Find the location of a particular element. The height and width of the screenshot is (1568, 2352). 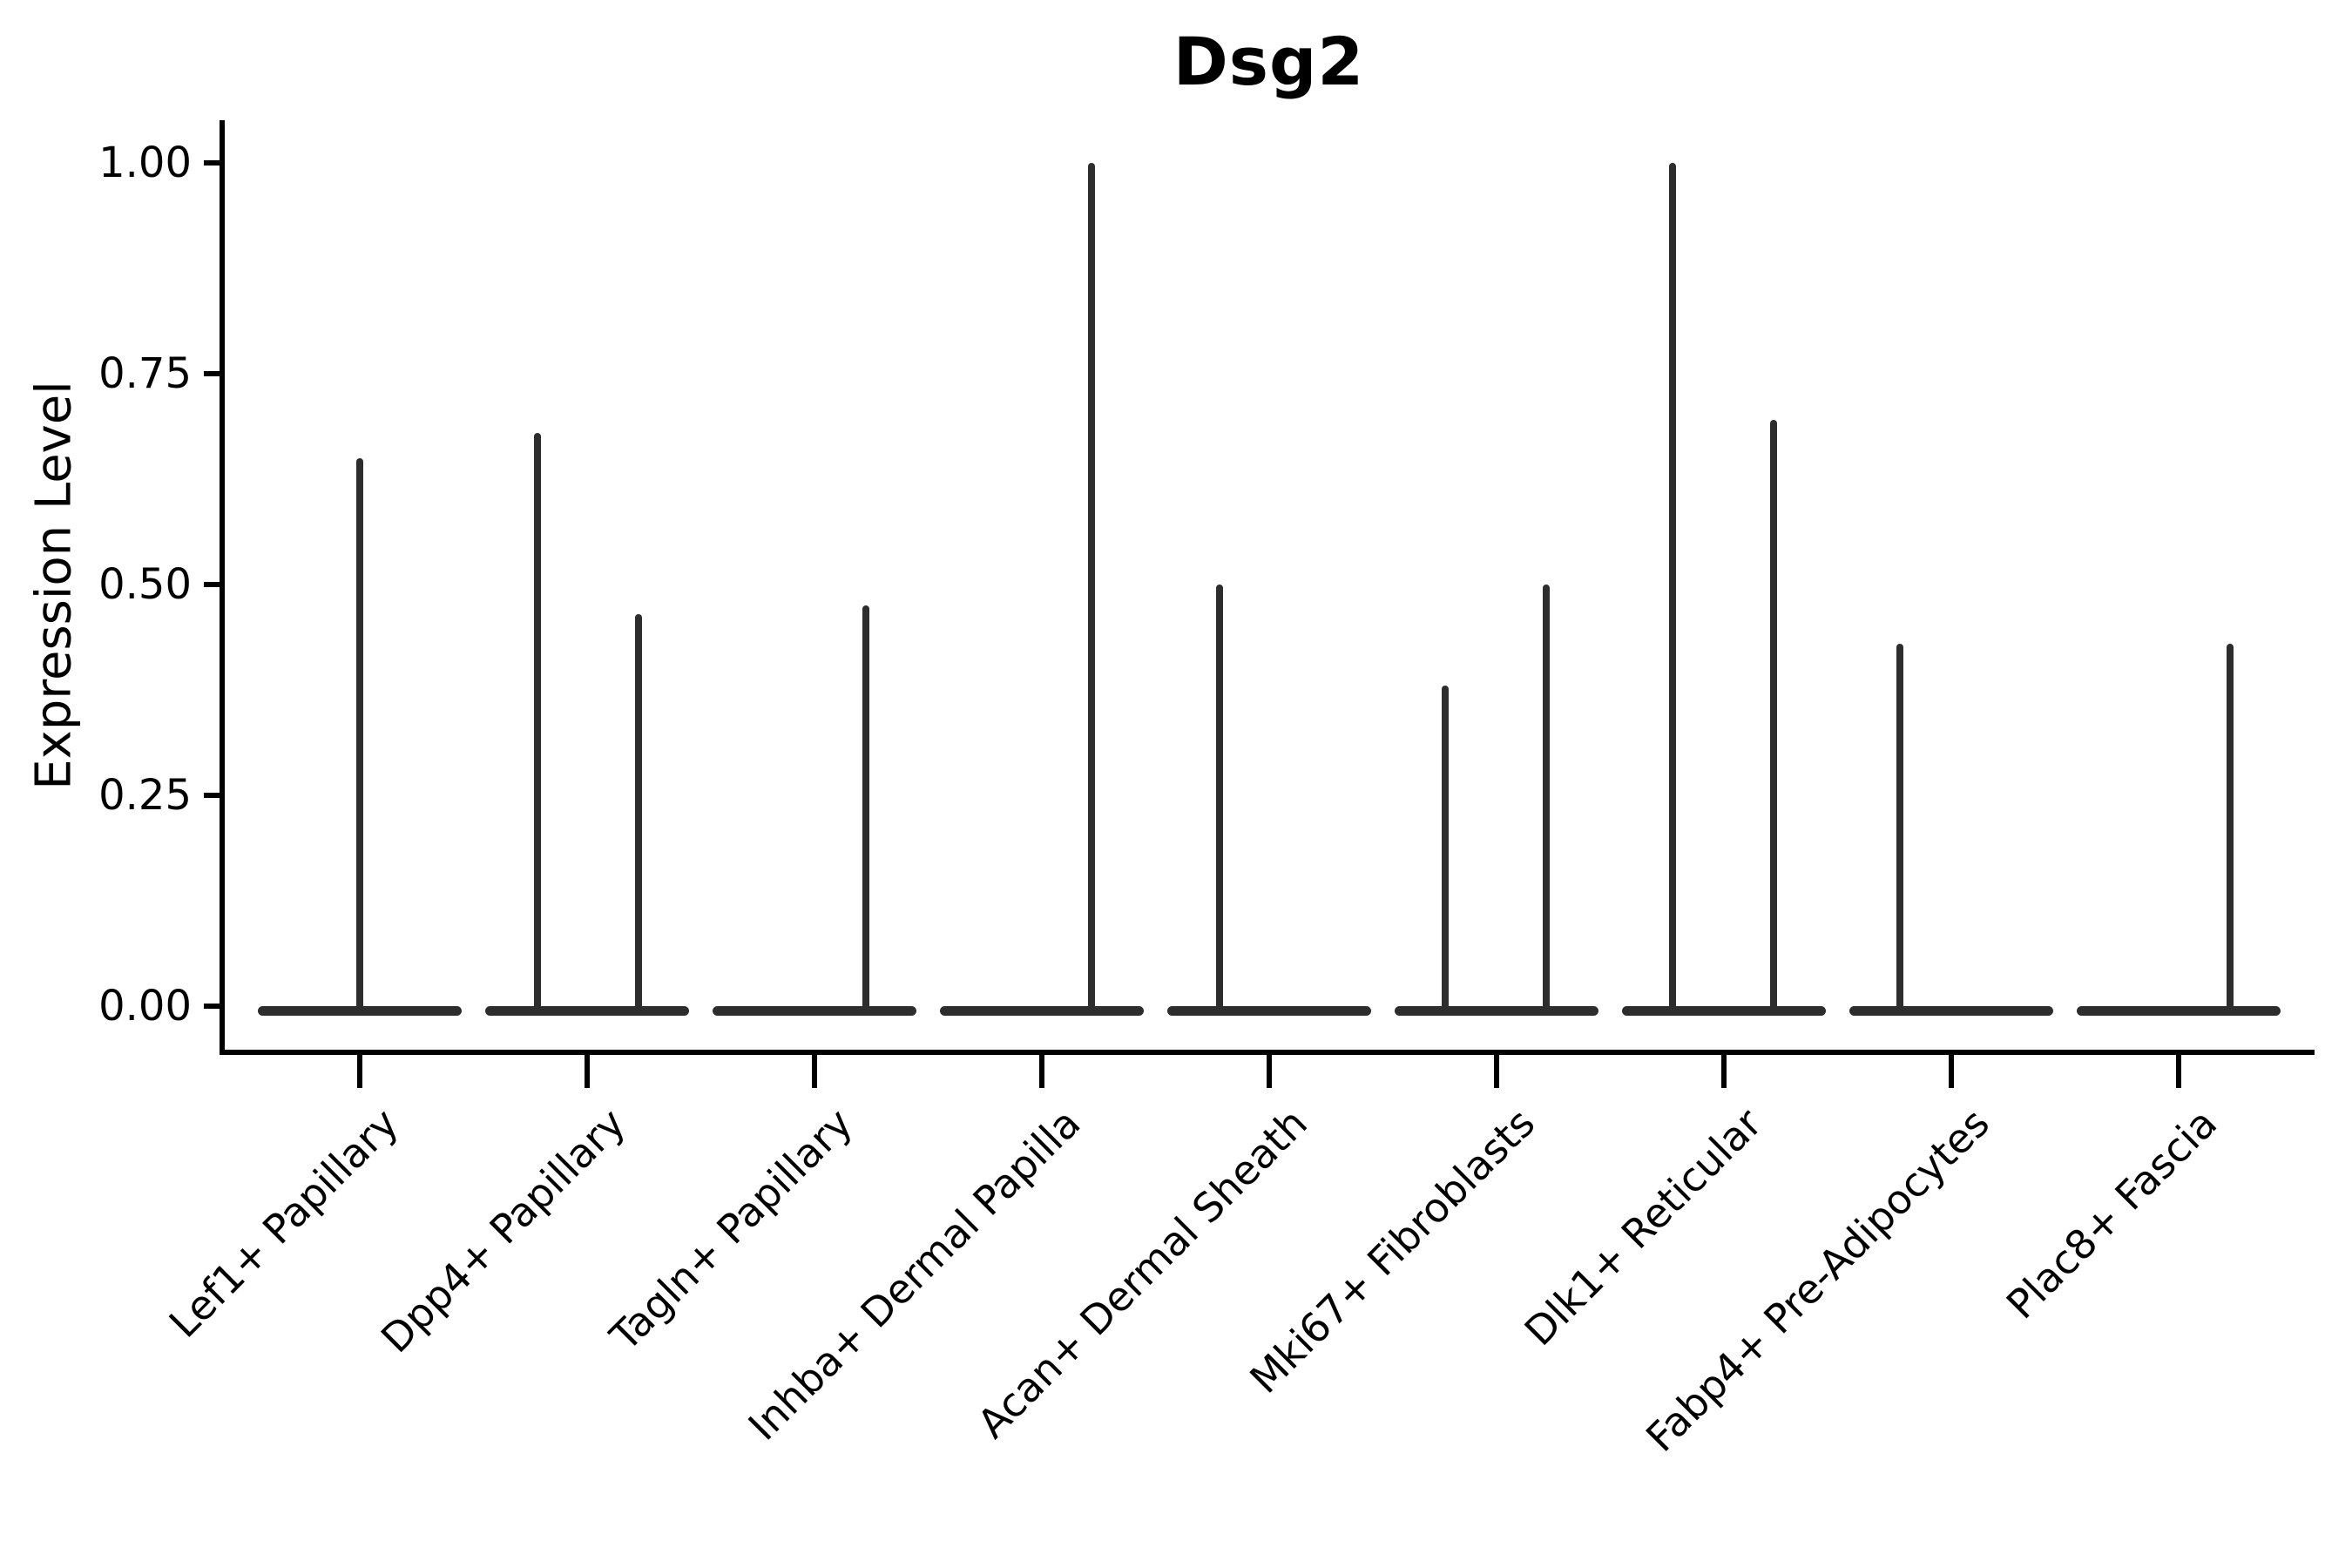

y-tick-label: 0.75 is located at coordinates (145, 373).